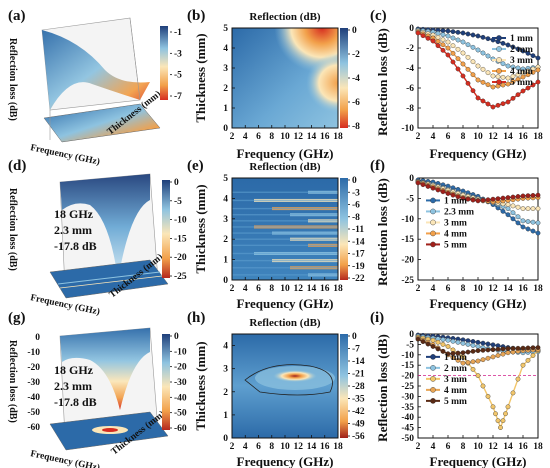 This screenshot has height=468, width=550. I want to click on title-e: Reflection (dB), so click(285, 167).